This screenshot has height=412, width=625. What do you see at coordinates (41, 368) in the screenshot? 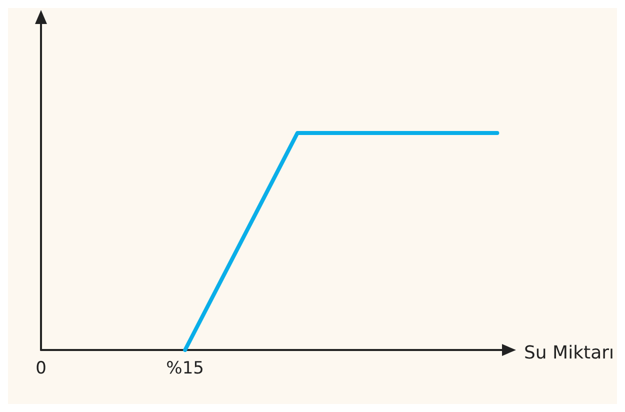
I see `x-tick-label: 0` at bounding box center [41, 368].